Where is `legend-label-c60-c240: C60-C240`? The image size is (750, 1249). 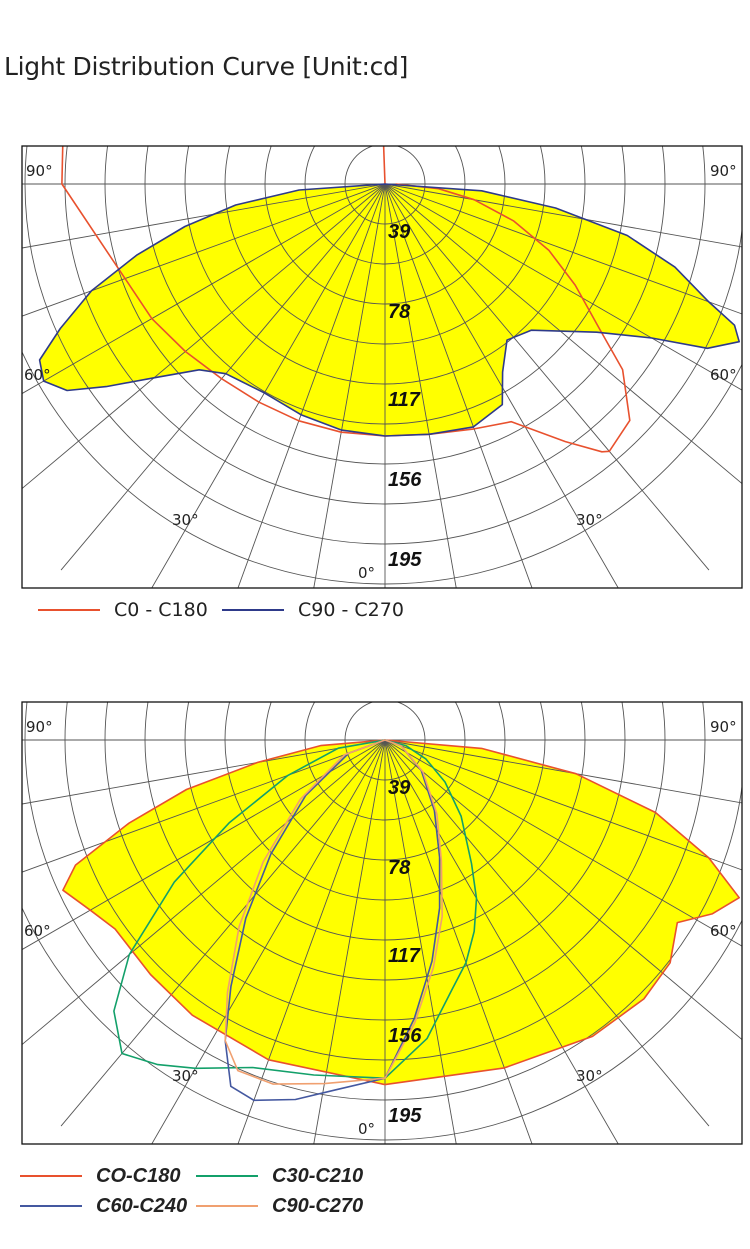 legend-label-c60-c240: C60-C240 is located at coordinates (142, 1205).